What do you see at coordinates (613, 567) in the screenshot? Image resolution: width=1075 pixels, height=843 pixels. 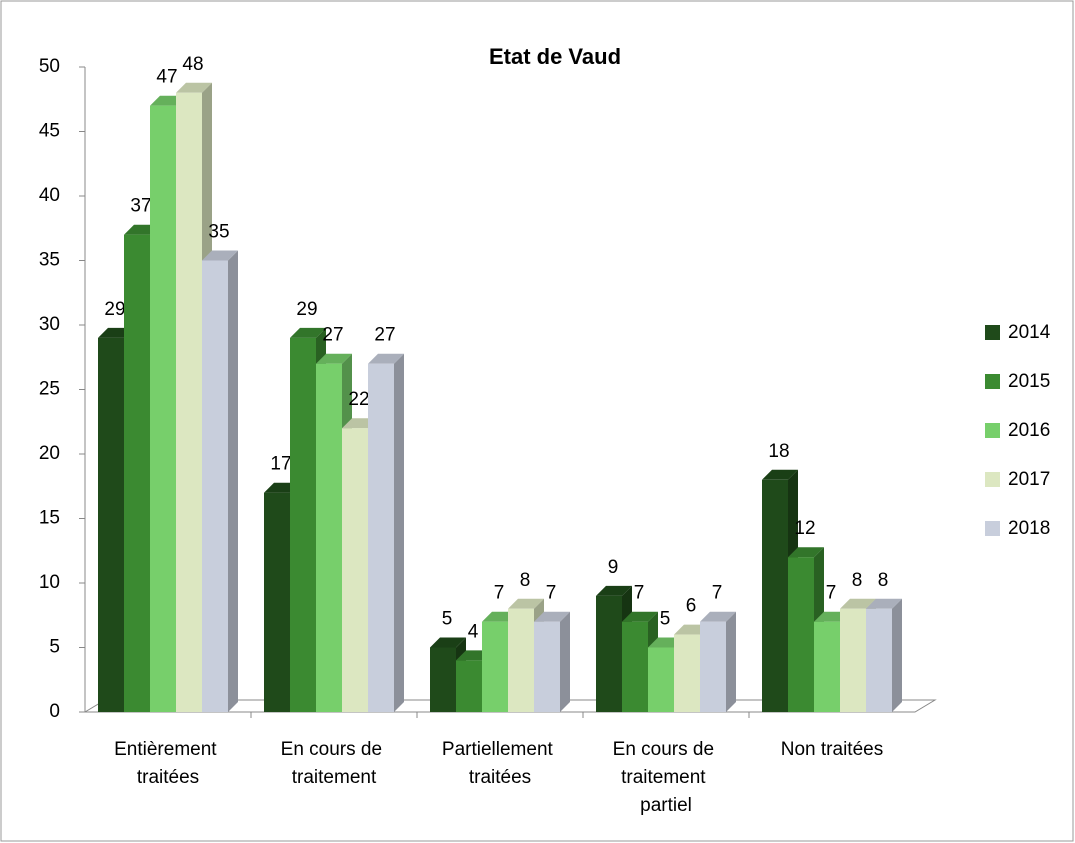 I see `value-label: 9` at bounding box center [613, 567].